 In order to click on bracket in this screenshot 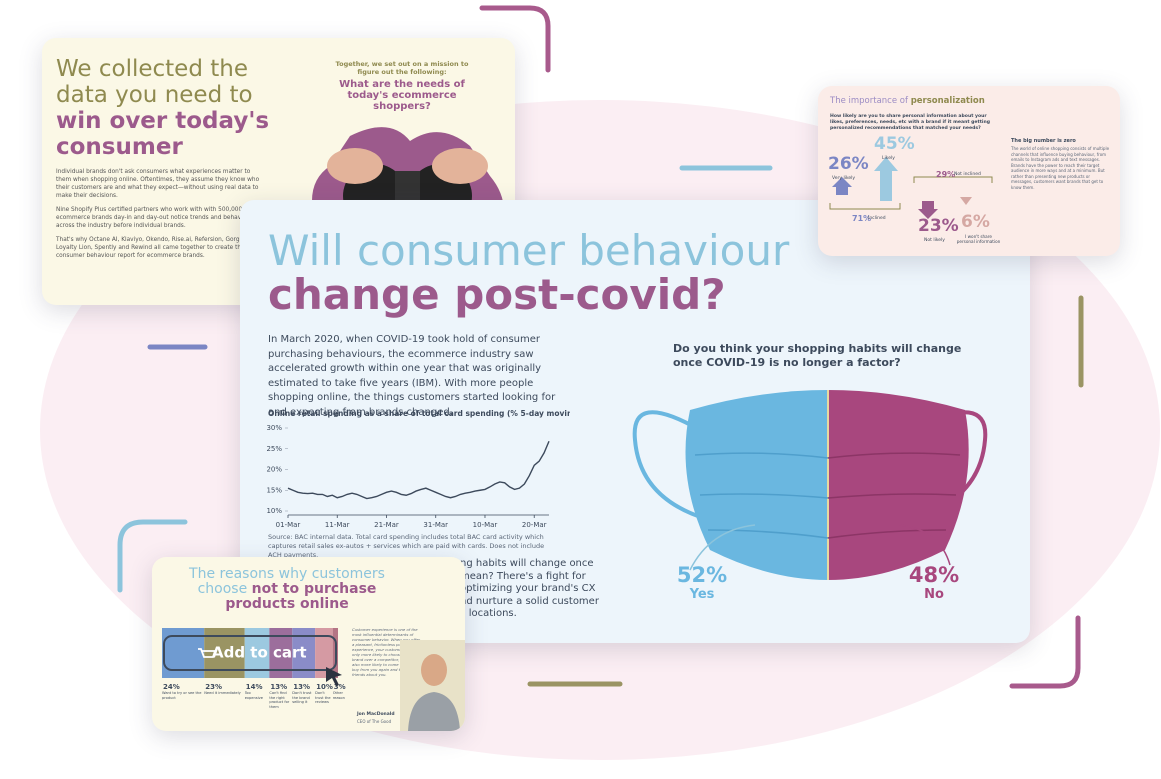, I will do `click(911, 193)`.